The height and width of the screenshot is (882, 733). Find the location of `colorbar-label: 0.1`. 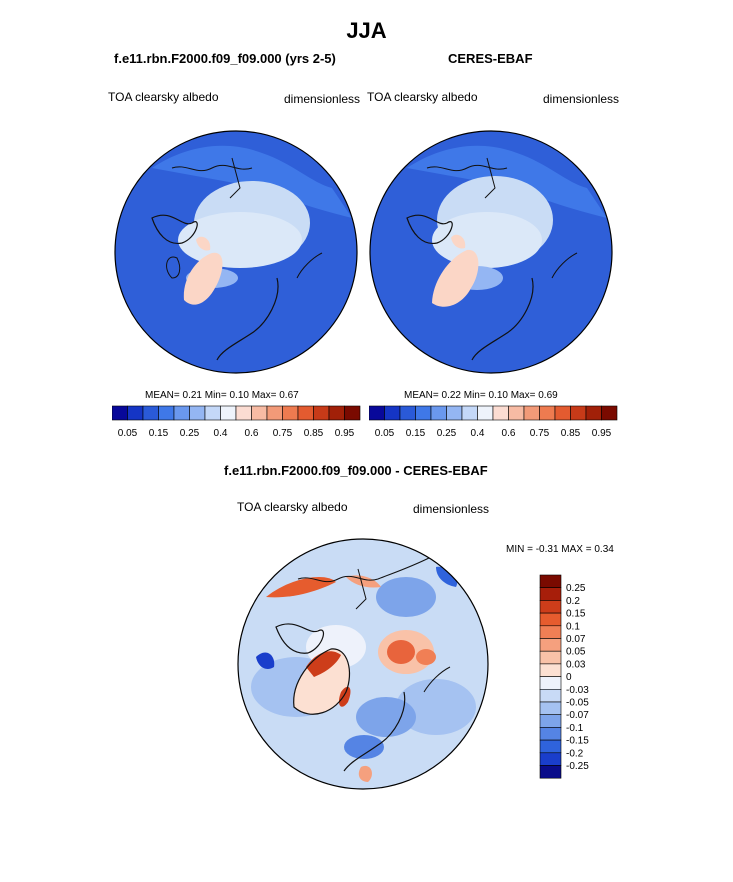

colorbar-label: 0.1 is located at coordinates (573, 626).